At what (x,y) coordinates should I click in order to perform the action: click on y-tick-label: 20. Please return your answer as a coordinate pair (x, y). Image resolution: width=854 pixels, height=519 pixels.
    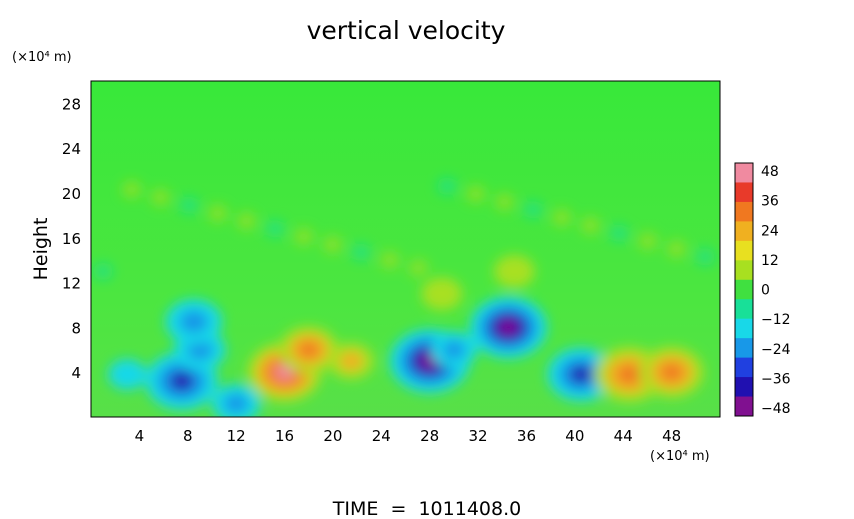
    Looking at the image, I should click on (71, 194).